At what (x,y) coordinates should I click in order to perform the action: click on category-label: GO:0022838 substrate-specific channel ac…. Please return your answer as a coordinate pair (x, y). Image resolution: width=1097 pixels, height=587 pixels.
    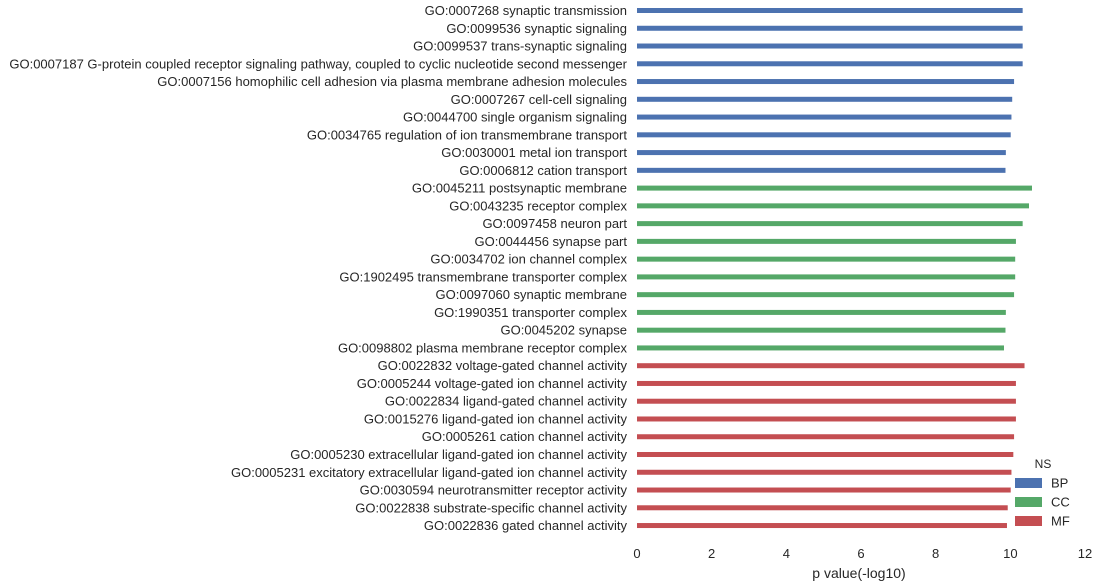
    Looking at the image, I should click on (491, 507).